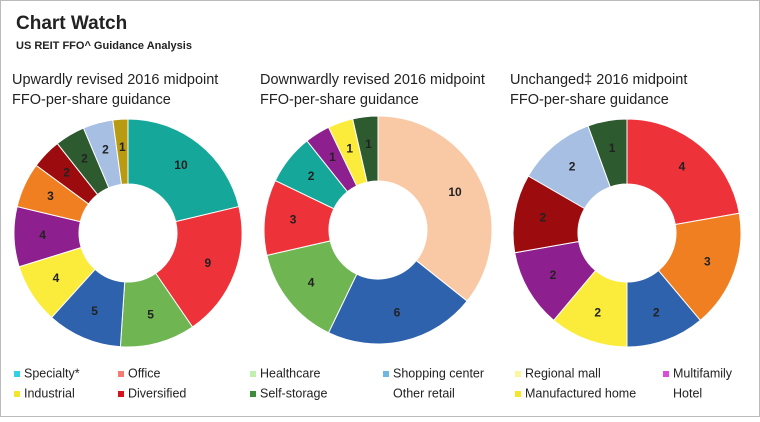 This screenshot has width=760, height=422. What do you see at coordinates (438, 373) in the screenshot?
I see `legend-label: Shopping center` at bounding box center [438, 373].